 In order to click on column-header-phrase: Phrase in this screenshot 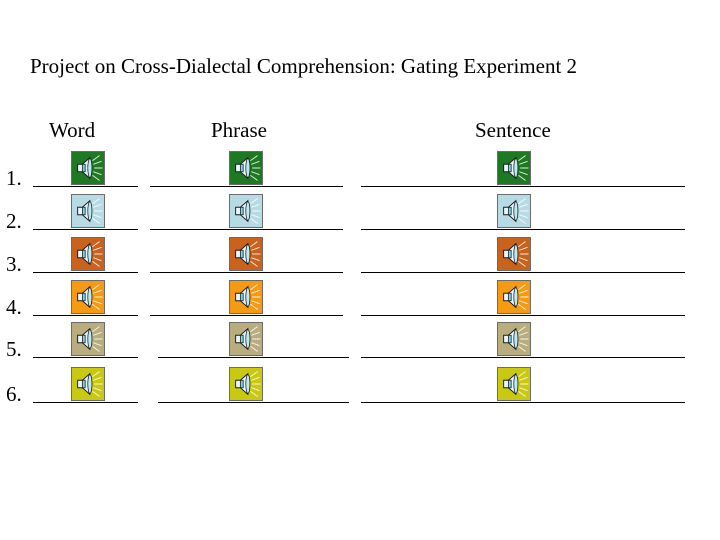, I will do `click(239, 130)`.